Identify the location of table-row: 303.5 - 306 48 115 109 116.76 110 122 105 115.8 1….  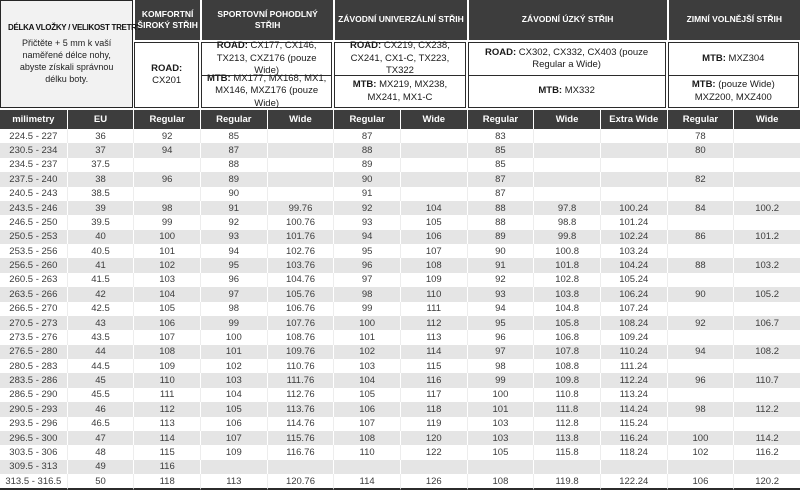
(400, 452).